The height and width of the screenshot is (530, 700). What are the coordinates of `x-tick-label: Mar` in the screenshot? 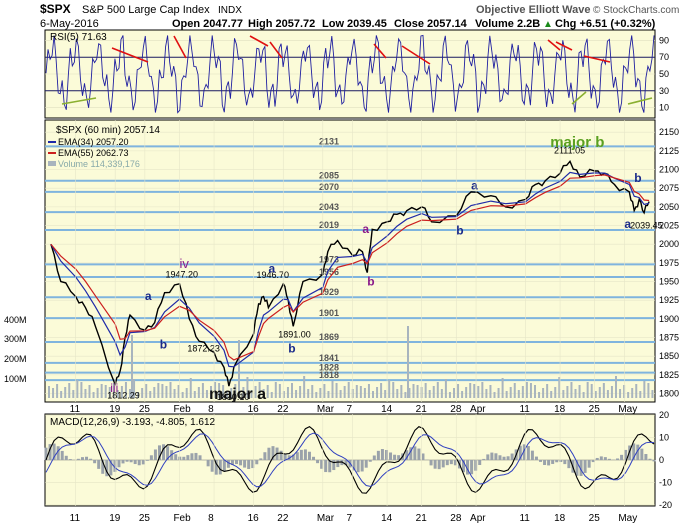 It's located at (326, 518).